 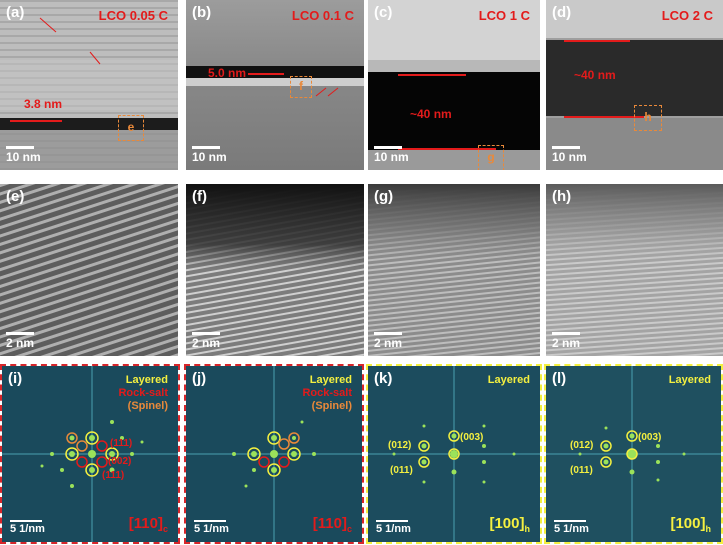 What do you see at coordinates (15, 378) in the screenshot?
I see `panel-i-tag: (i)` at bounding box center [15, 378].